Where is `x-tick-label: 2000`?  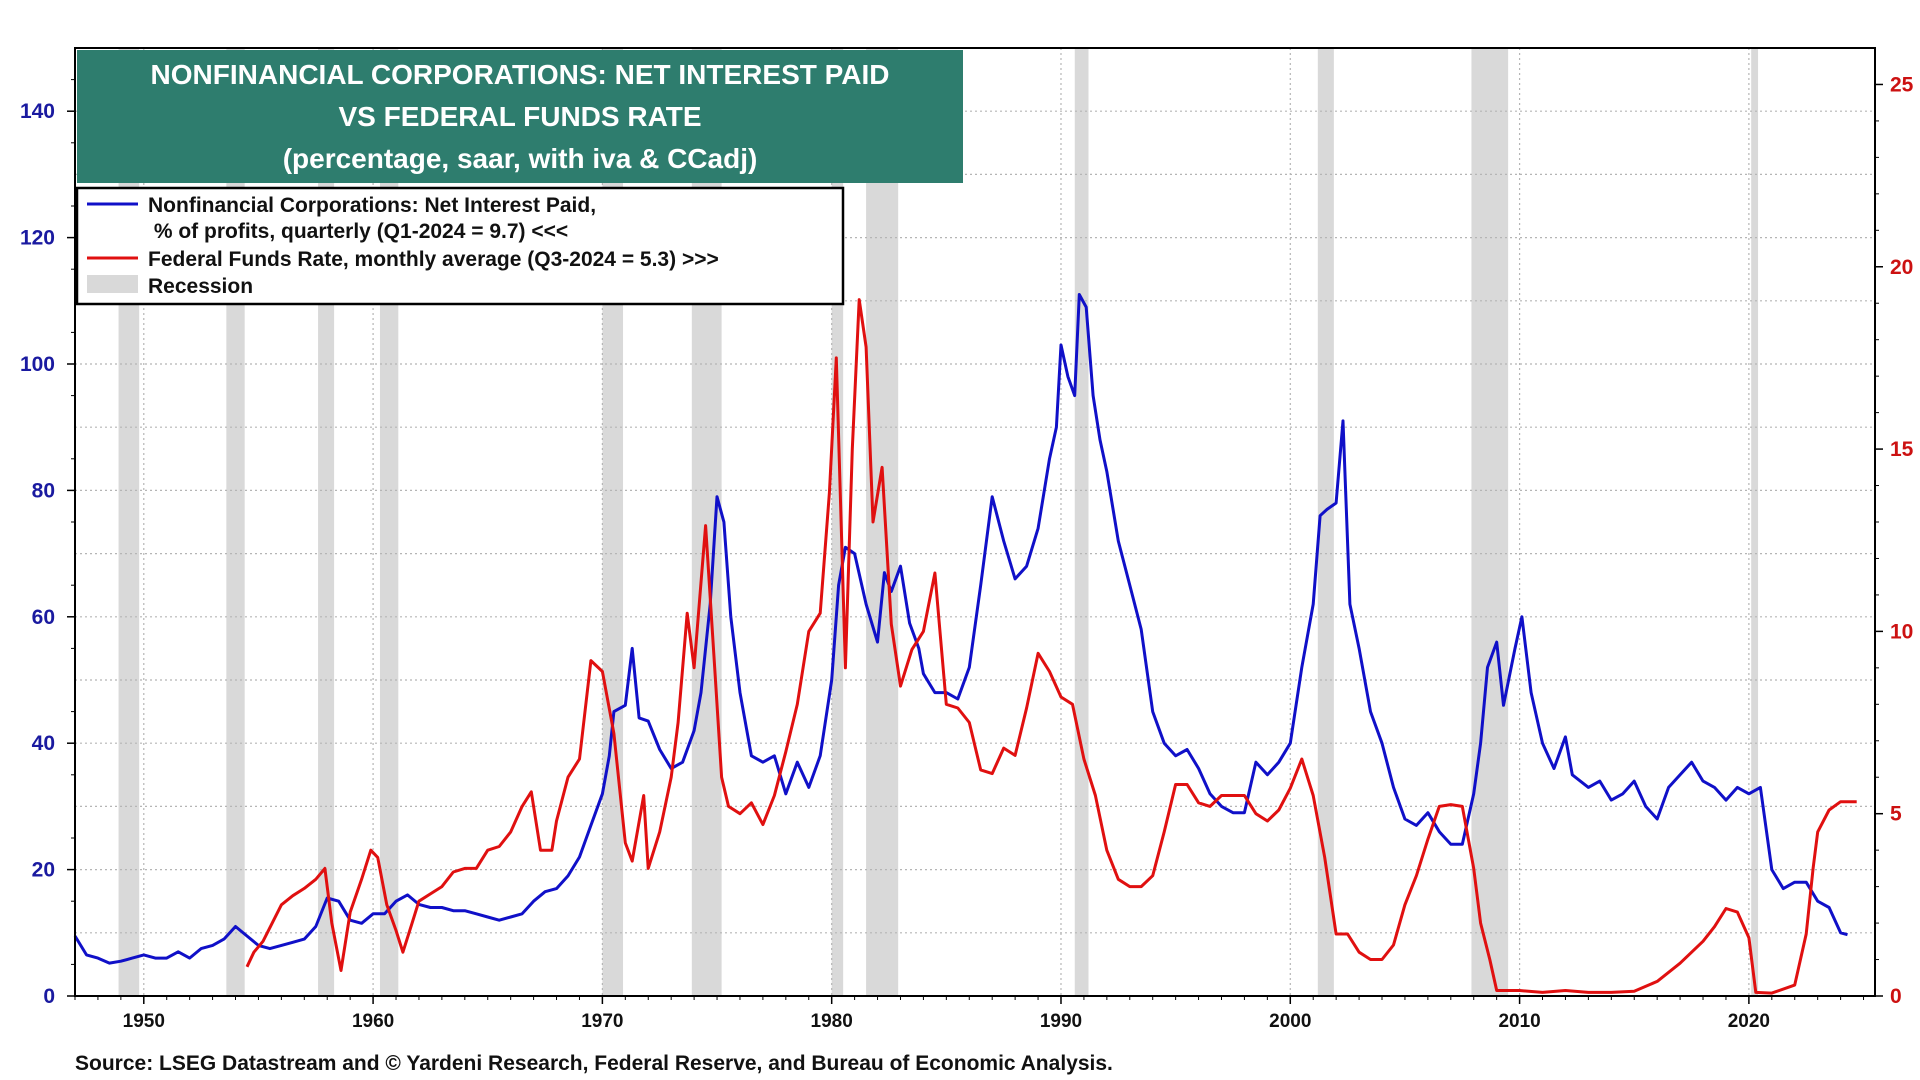
x-tick-label: 2000 is located at coordinates (1290, 1021).